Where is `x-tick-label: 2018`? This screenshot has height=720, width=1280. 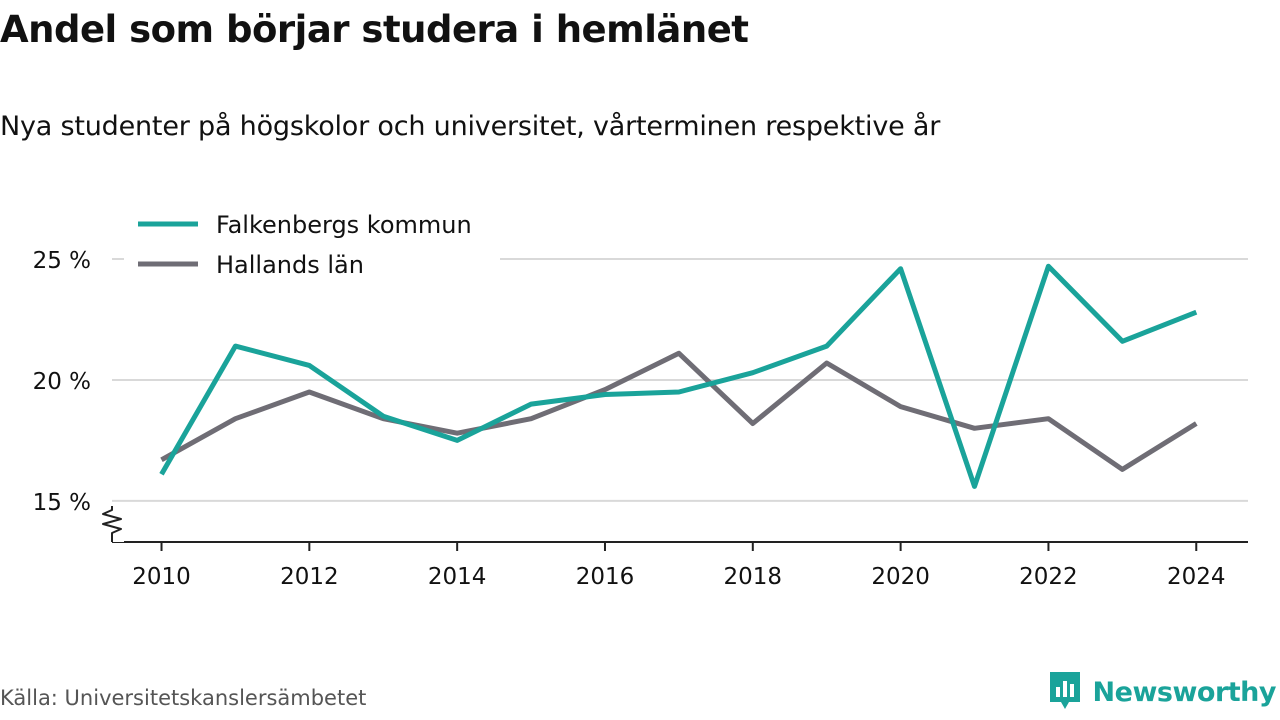
x-tick-label: 2018 is located at coordinates (753, 577).